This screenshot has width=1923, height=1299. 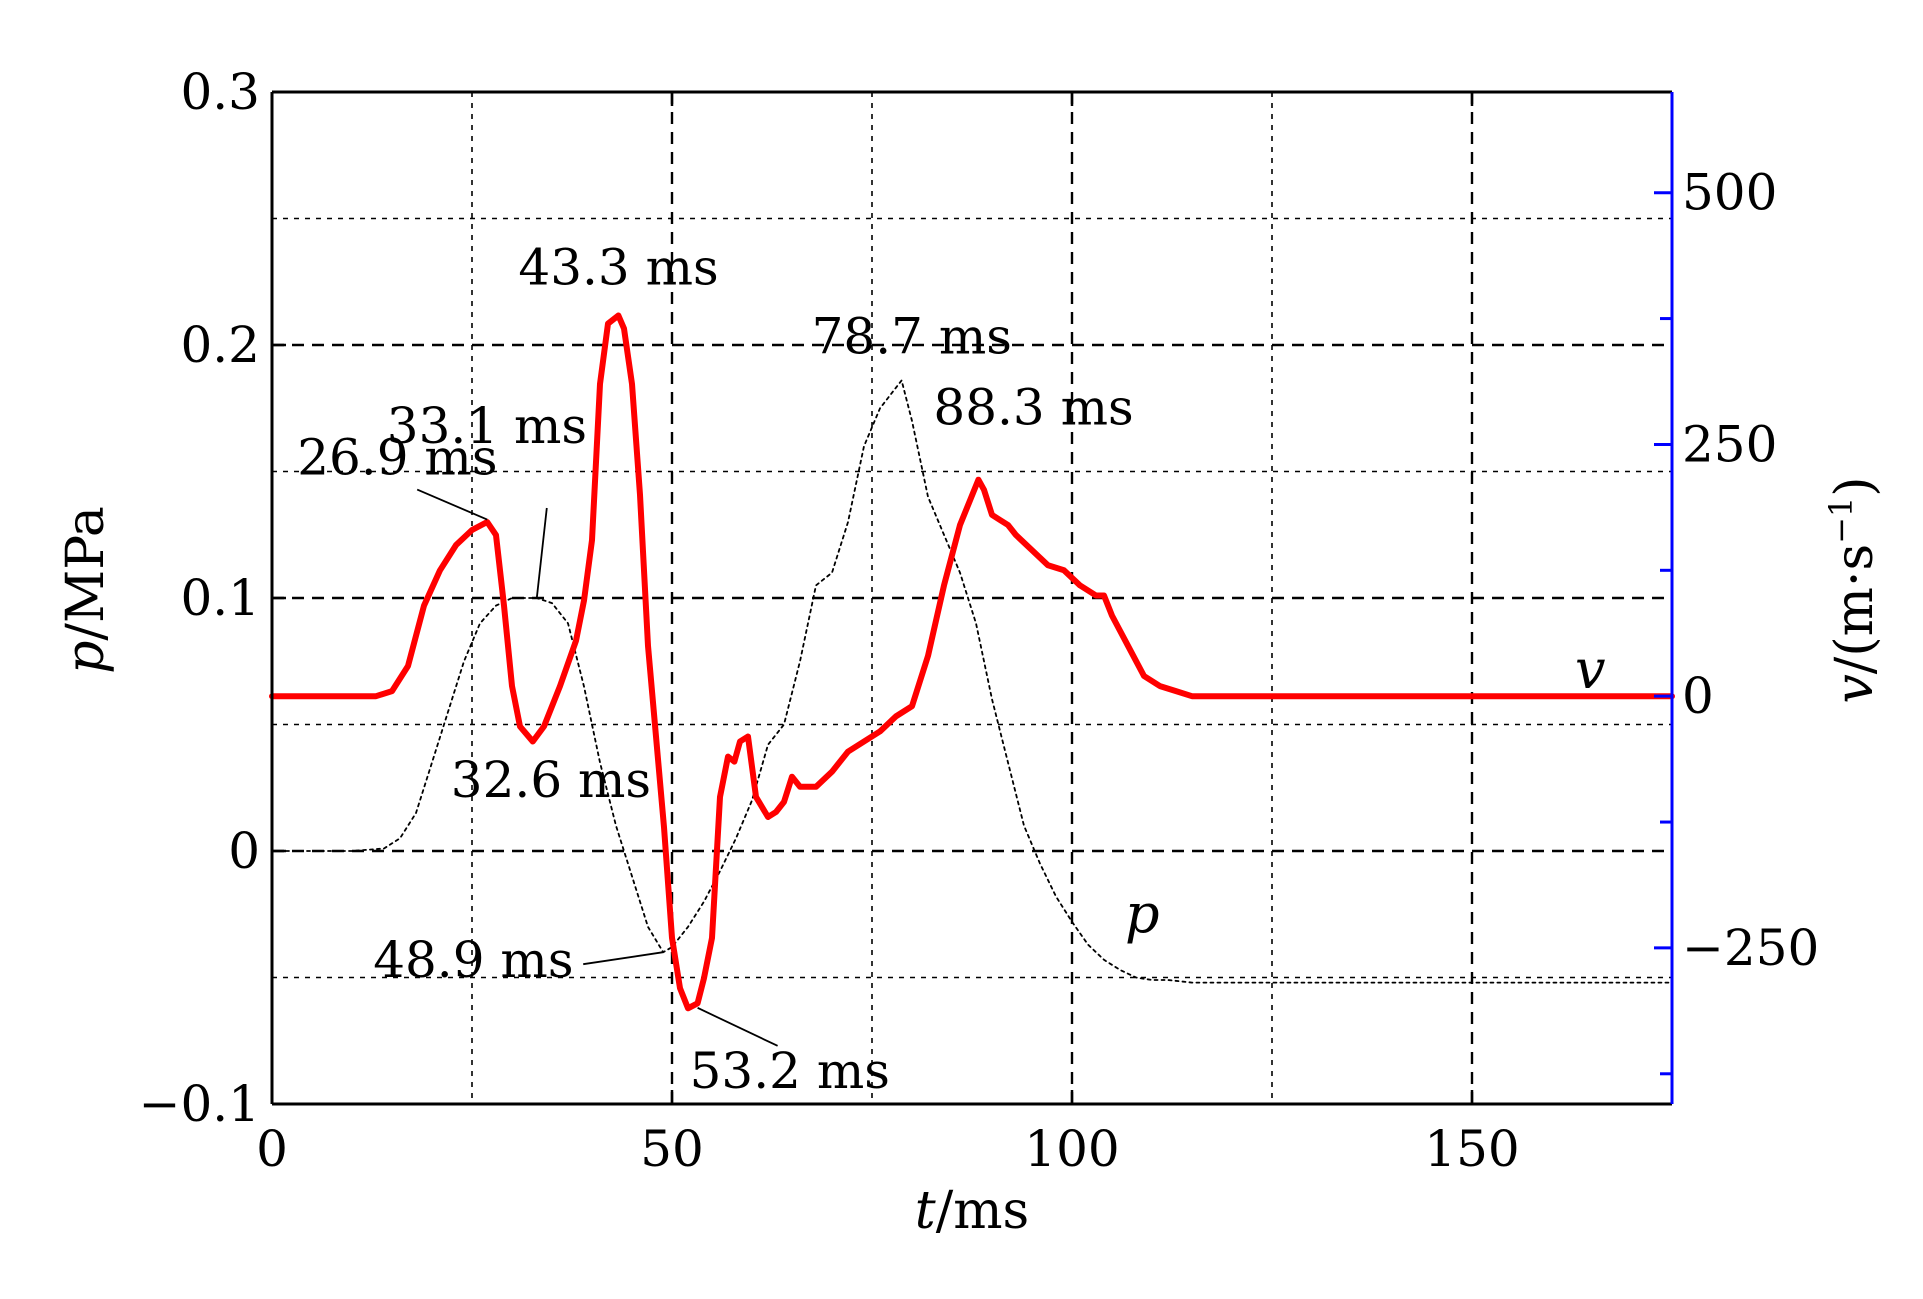 What do you see at coordinates (1590, 669) in the screenshot?
I see `series-label-v: v` at bounding box center [1590, 669].